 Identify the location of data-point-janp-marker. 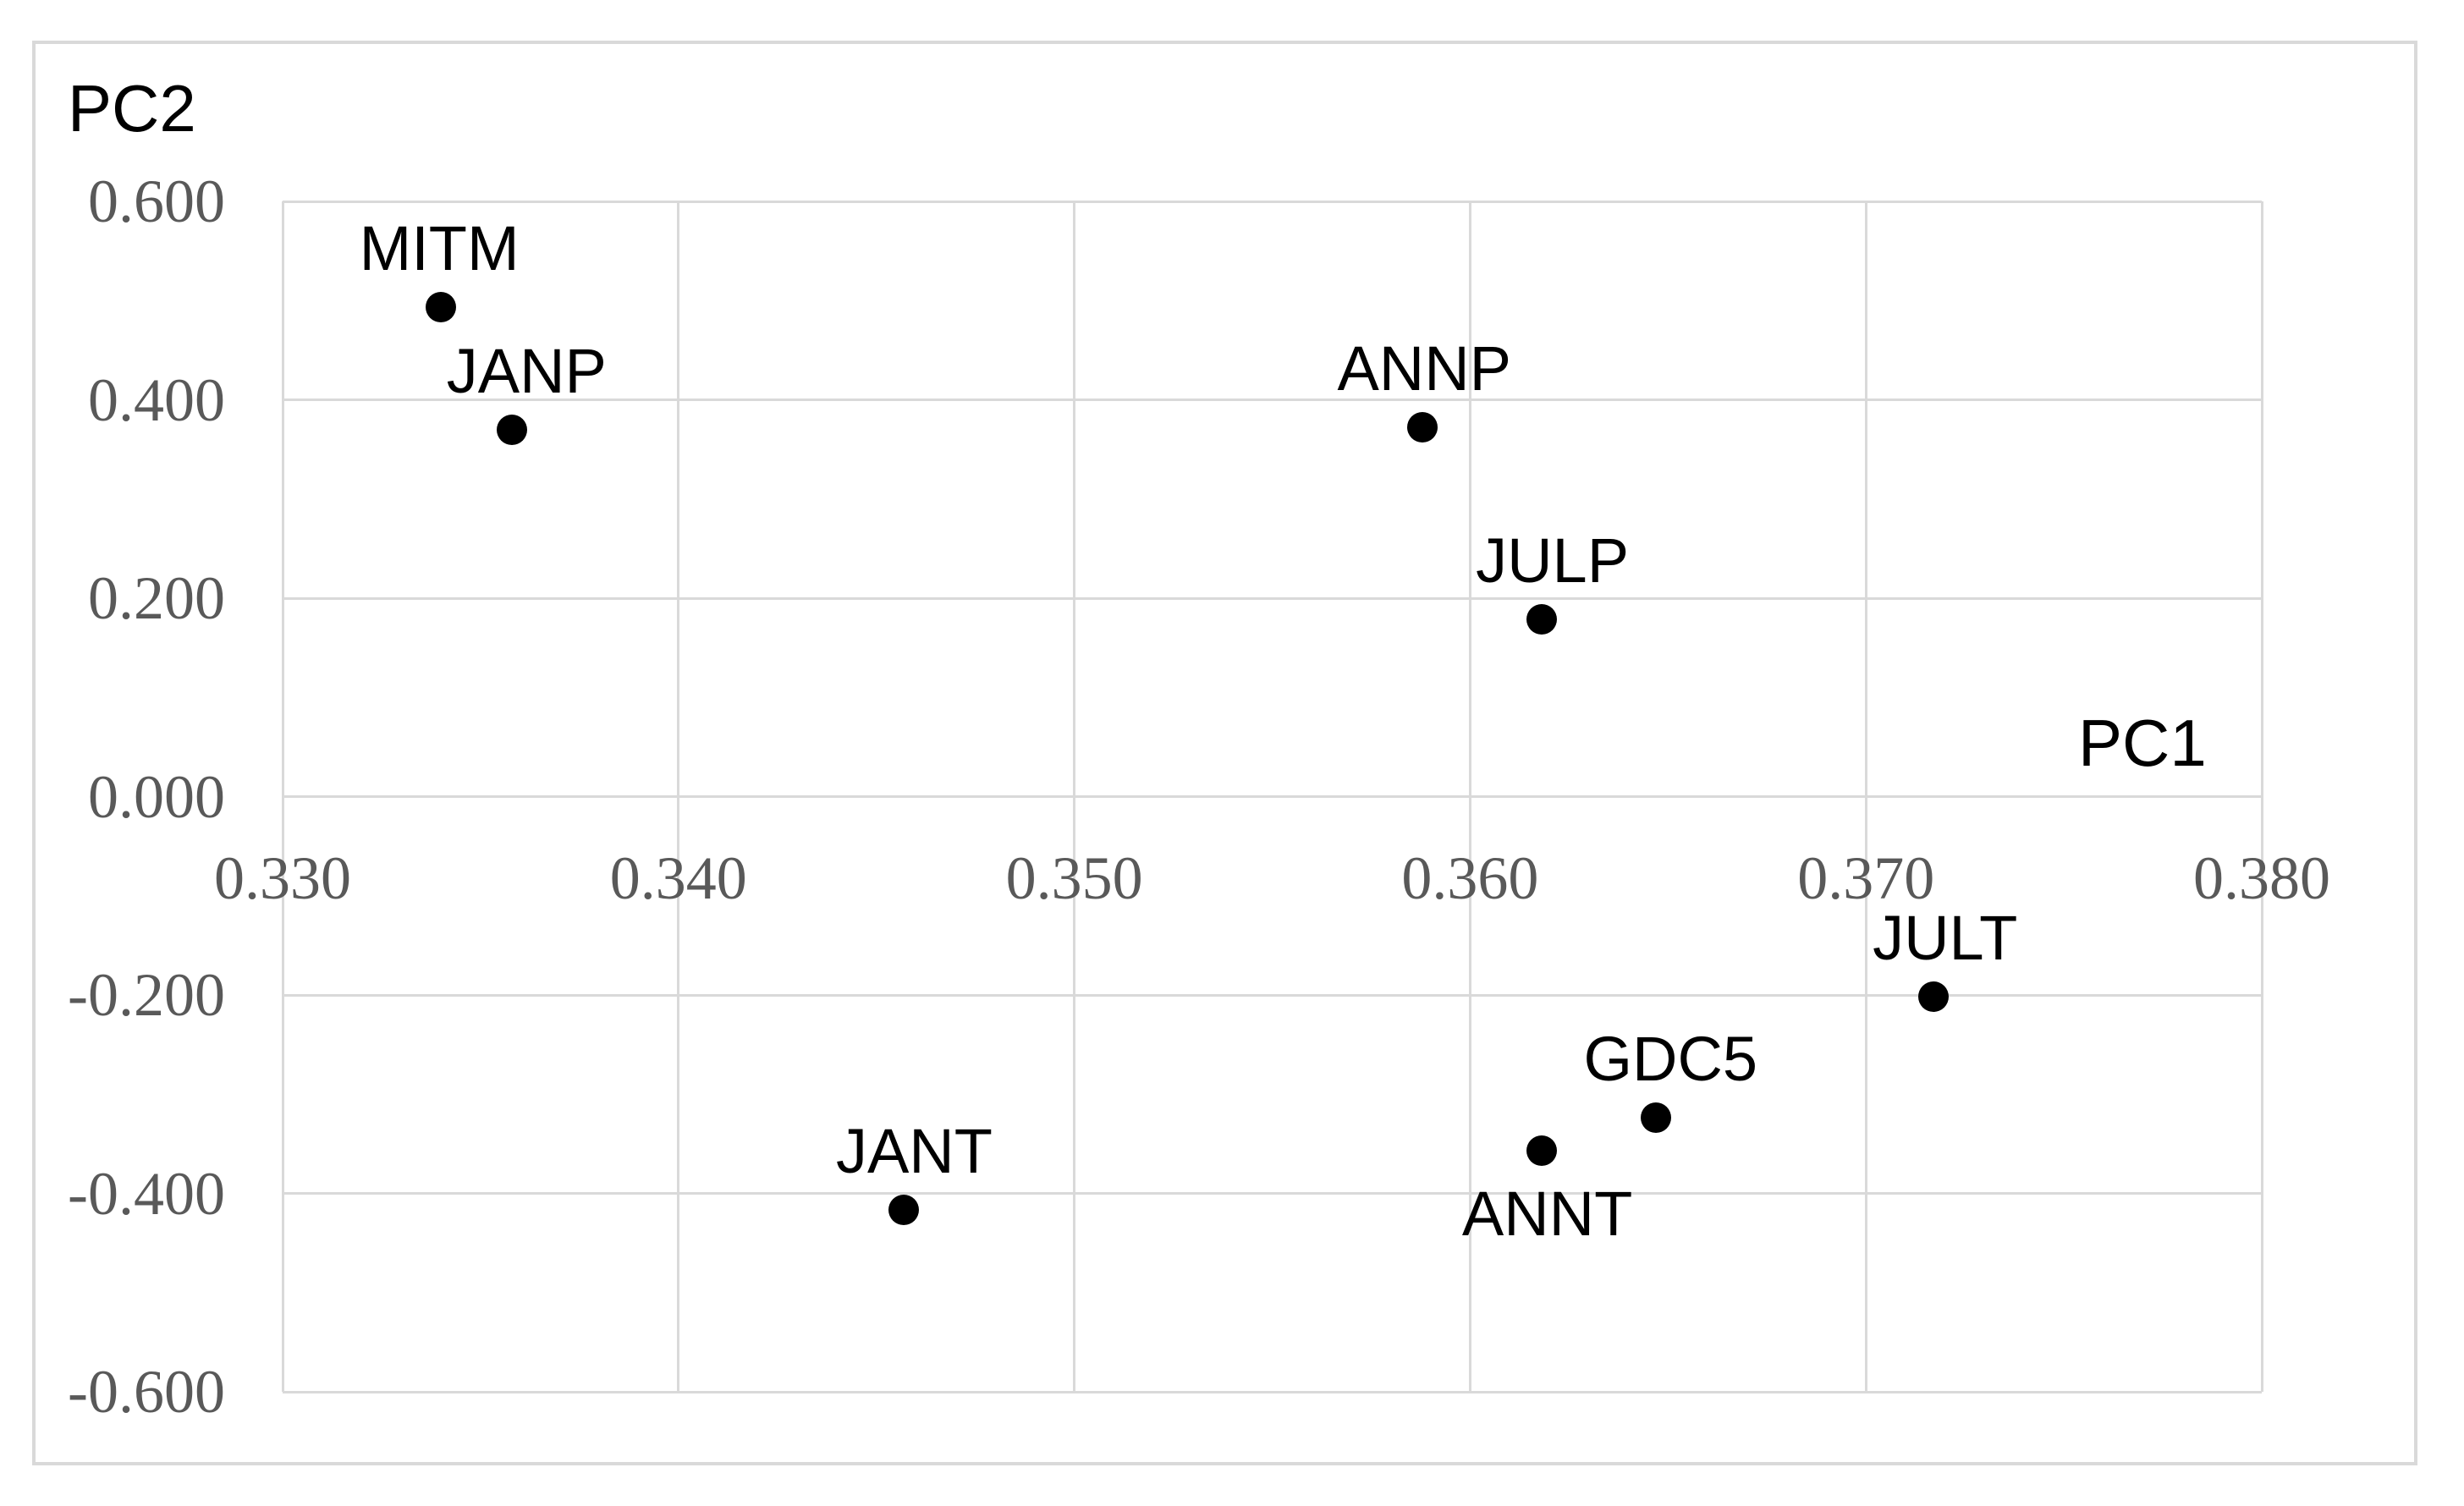
(512, 429).